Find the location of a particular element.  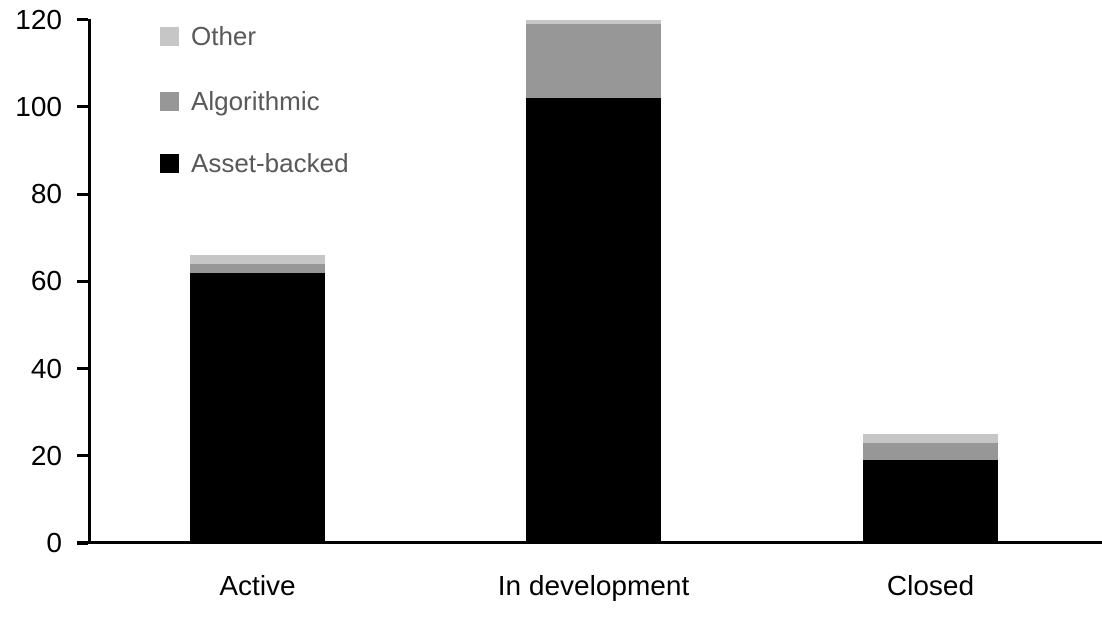

legend-item-other: Other is located at coordinates (208, 36).